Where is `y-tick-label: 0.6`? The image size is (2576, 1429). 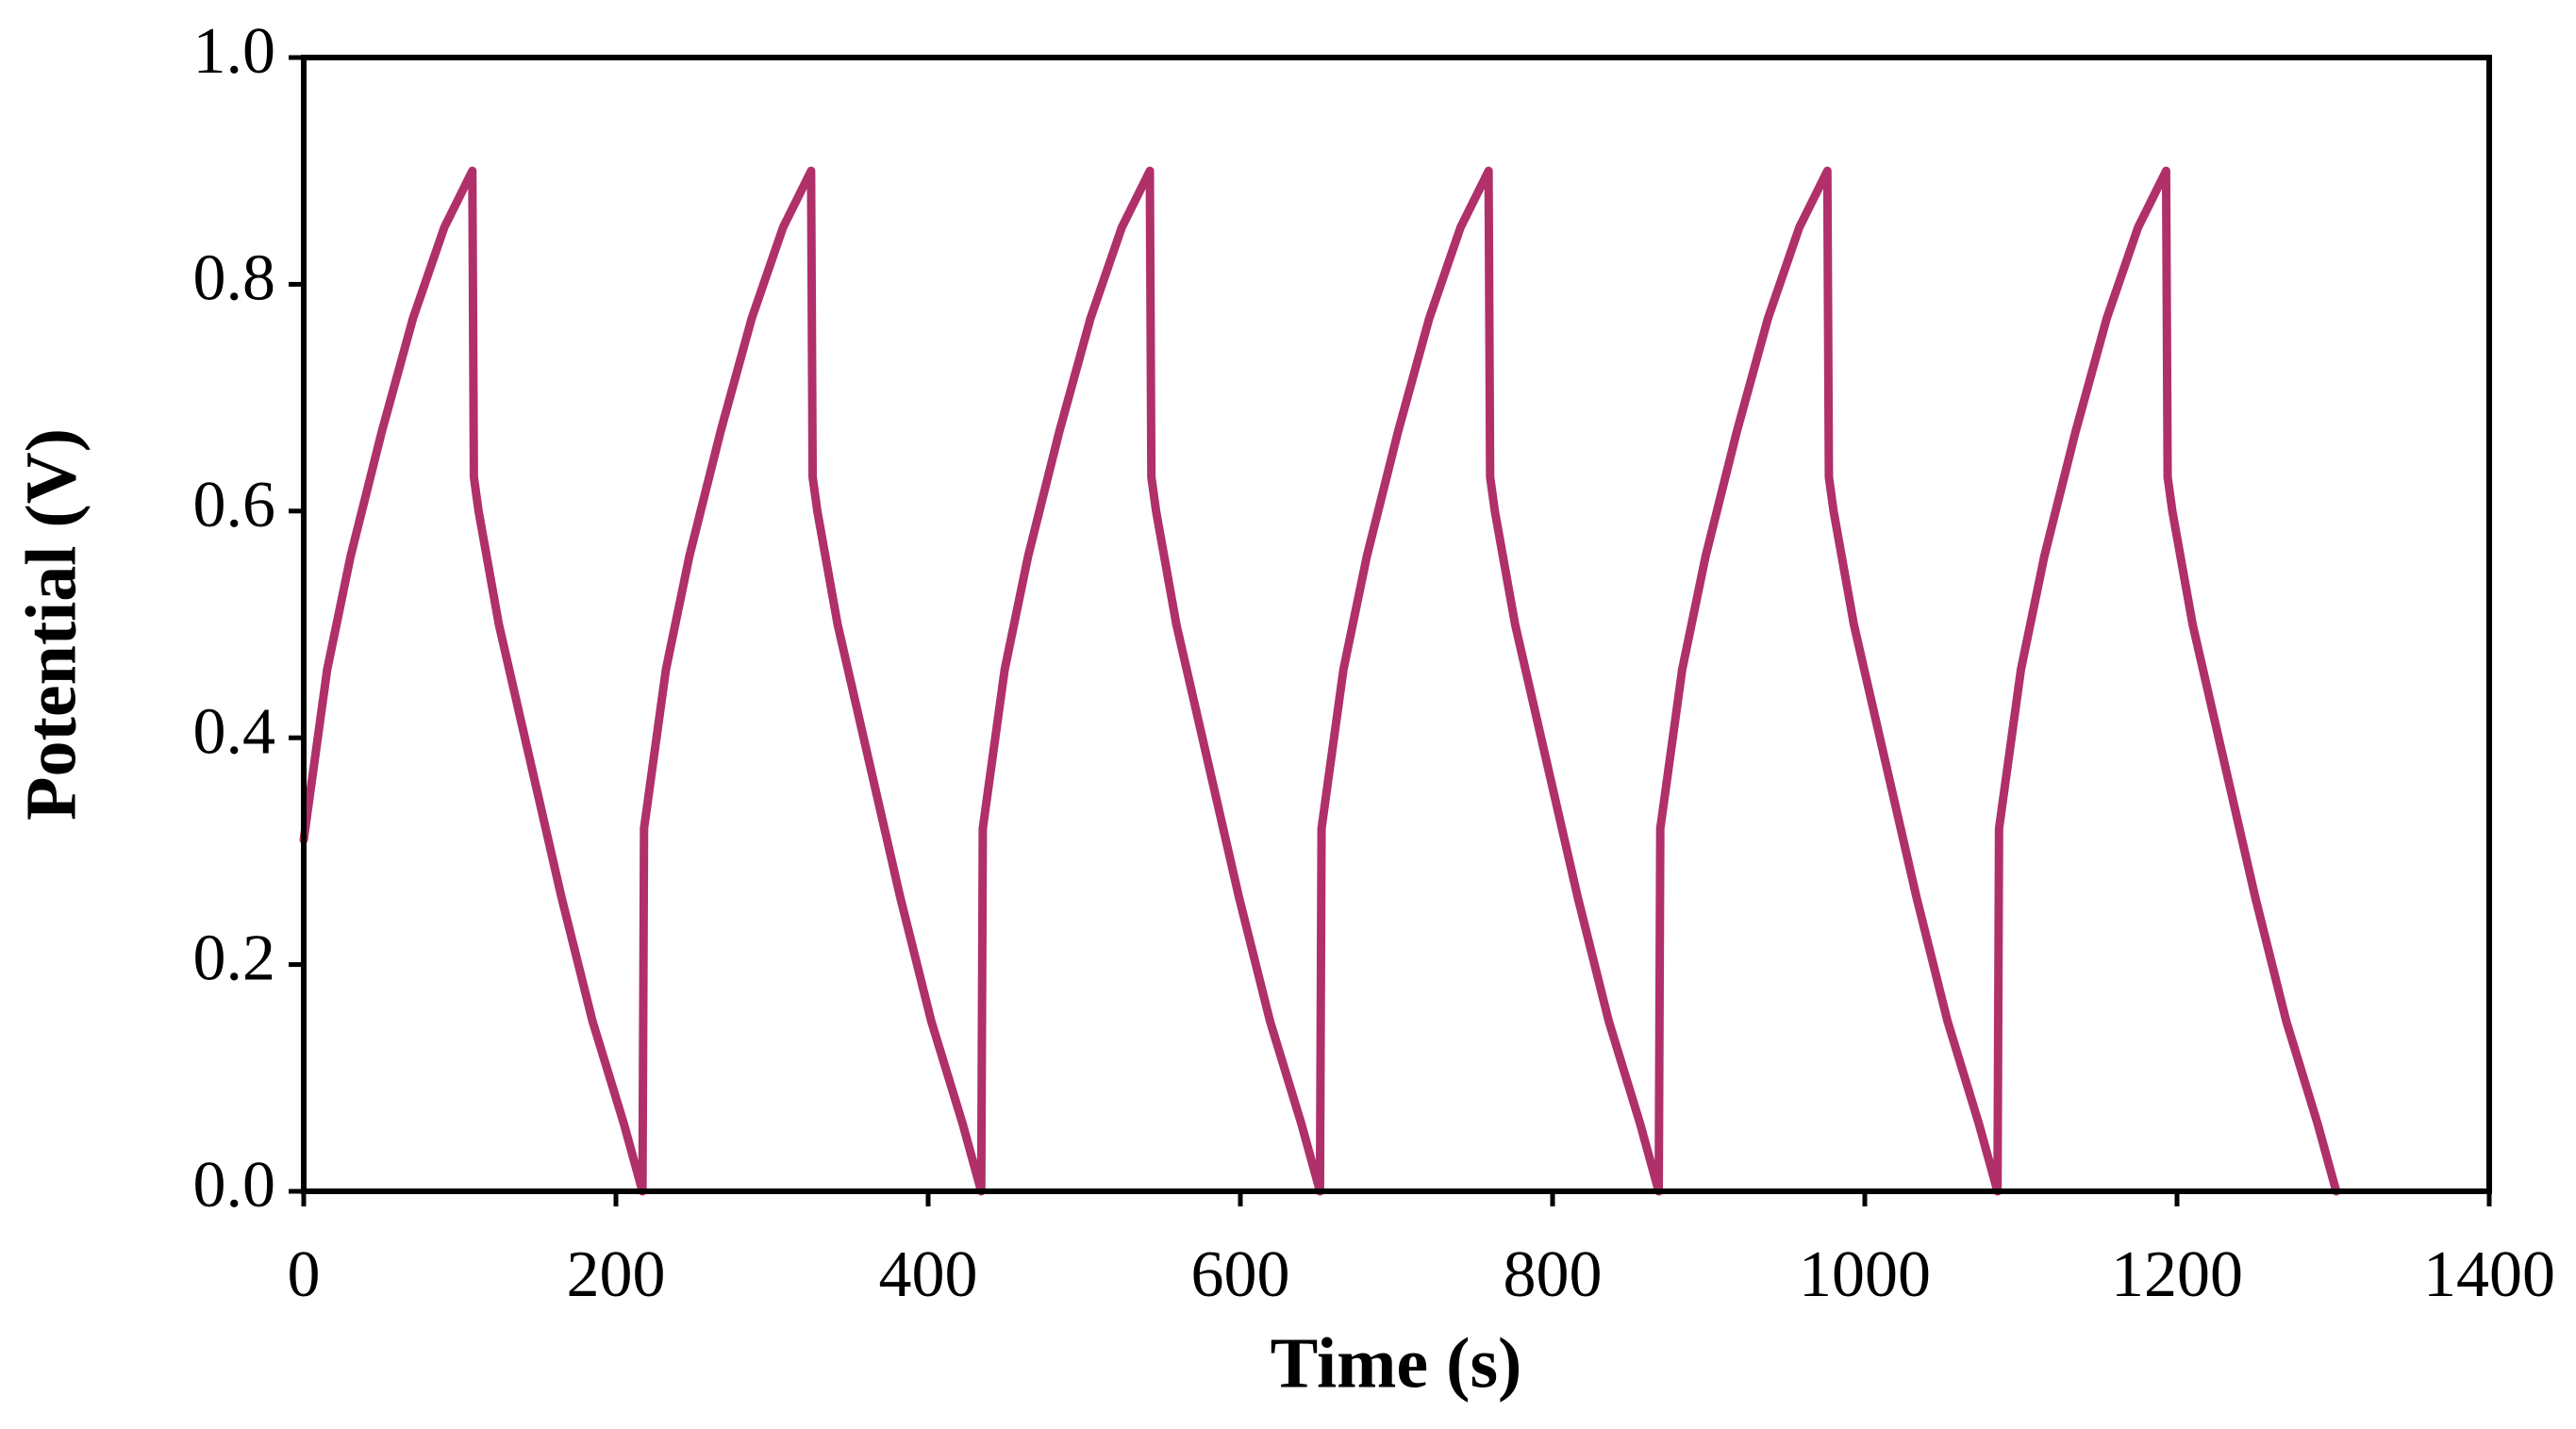 y-tick-label: 0.6 is located at coordinates (234, 505).